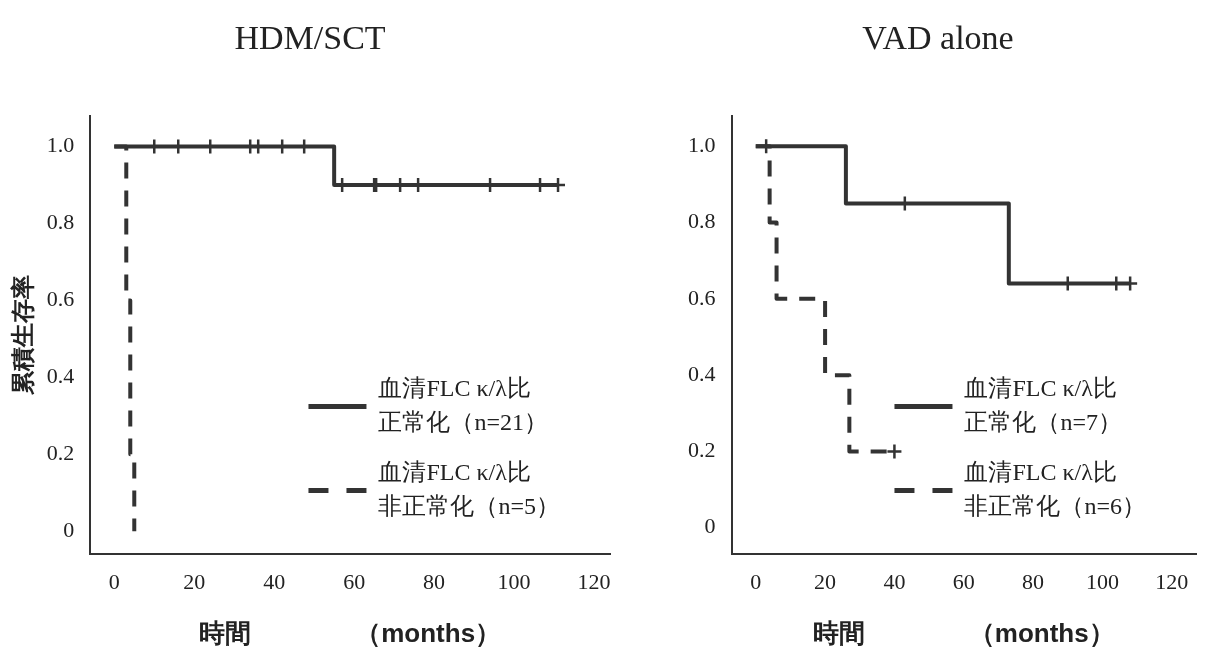 The height and width of the screenshot is (664, 1206). I want to click on y-axis-title: 累積生存率, so click(23, 336).